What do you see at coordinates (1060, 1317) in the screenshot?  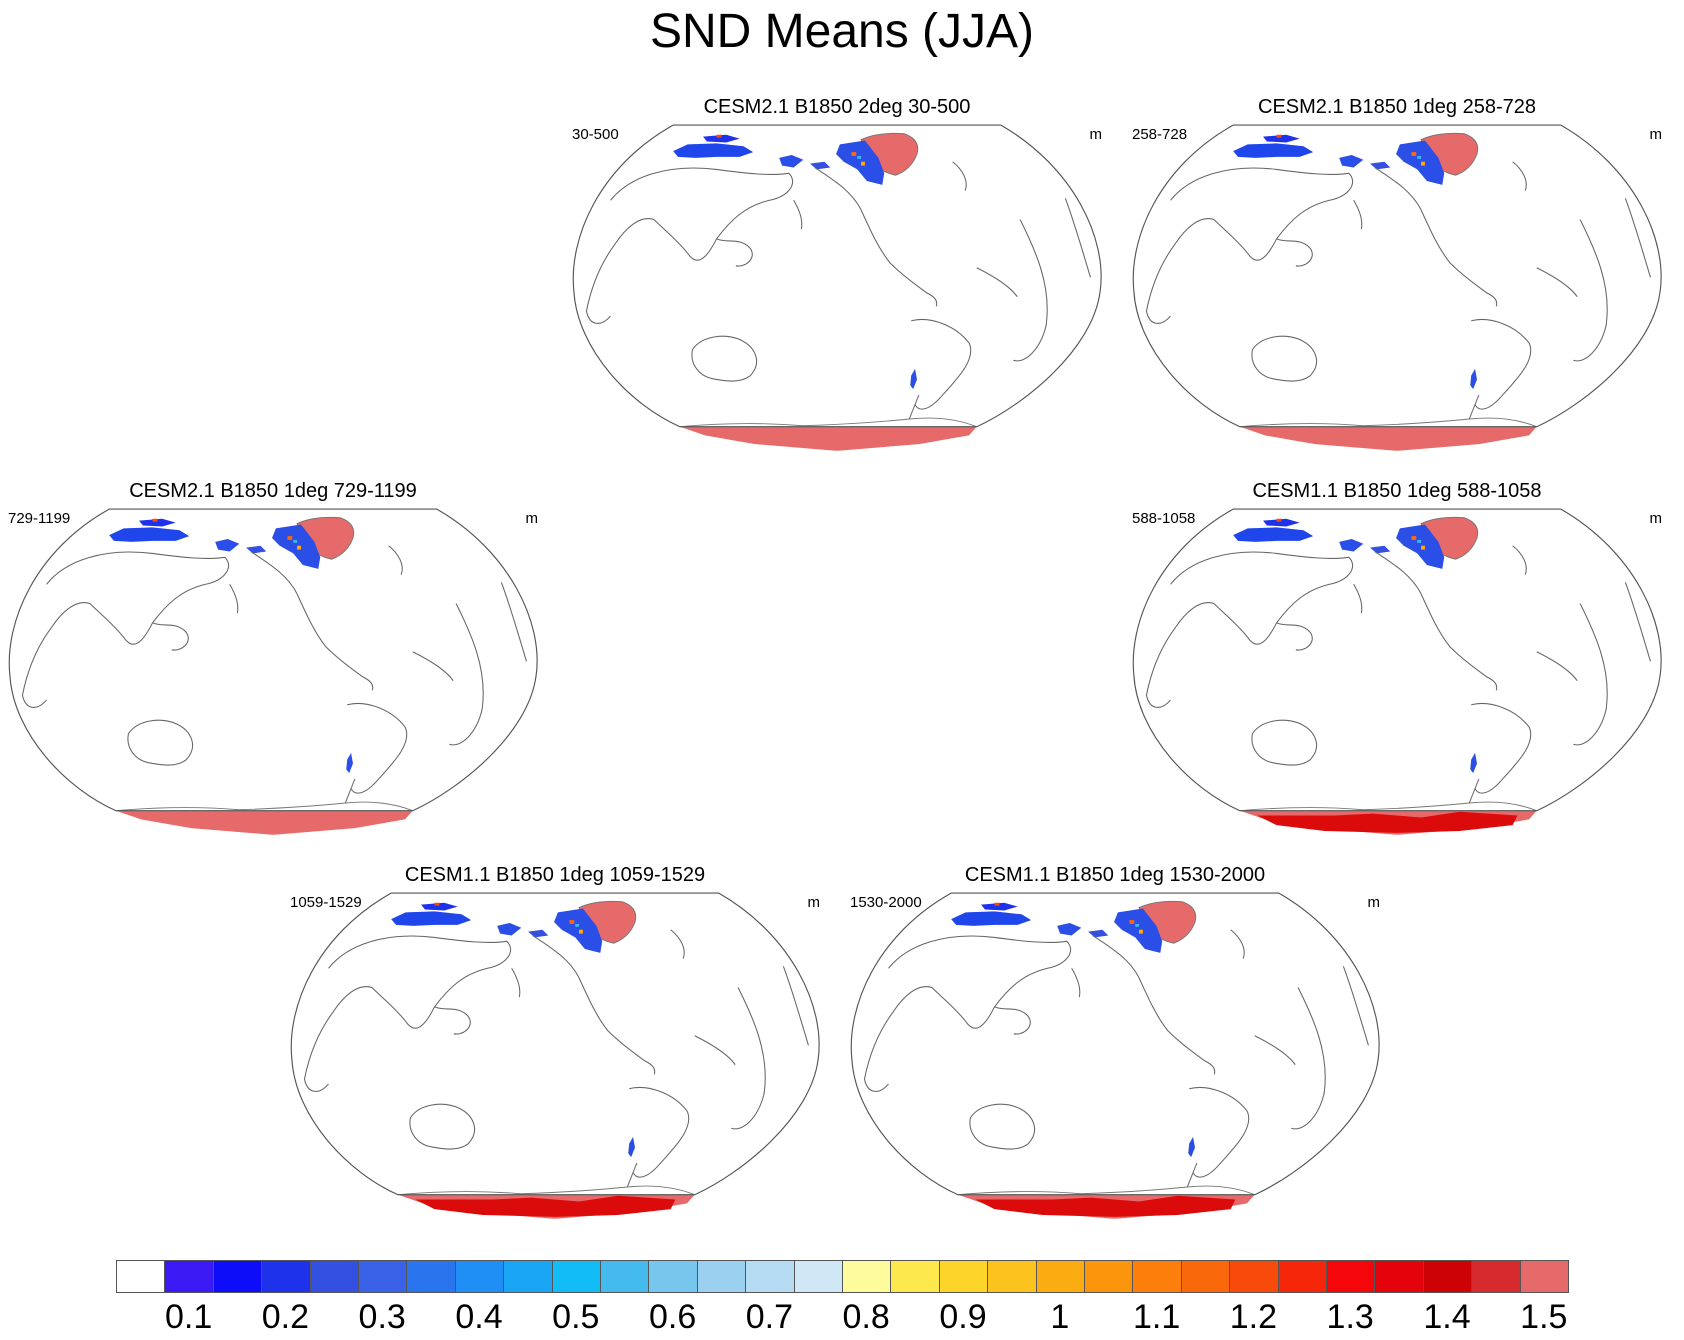 I see `colorbar-label: 1` at bounding box center [1060, 1317].